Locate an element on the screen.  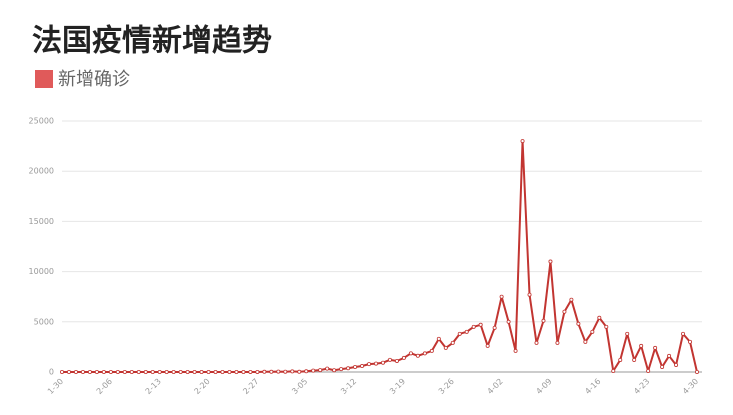
x-tick-label: 4-23 is located at coordinates (641, 386).